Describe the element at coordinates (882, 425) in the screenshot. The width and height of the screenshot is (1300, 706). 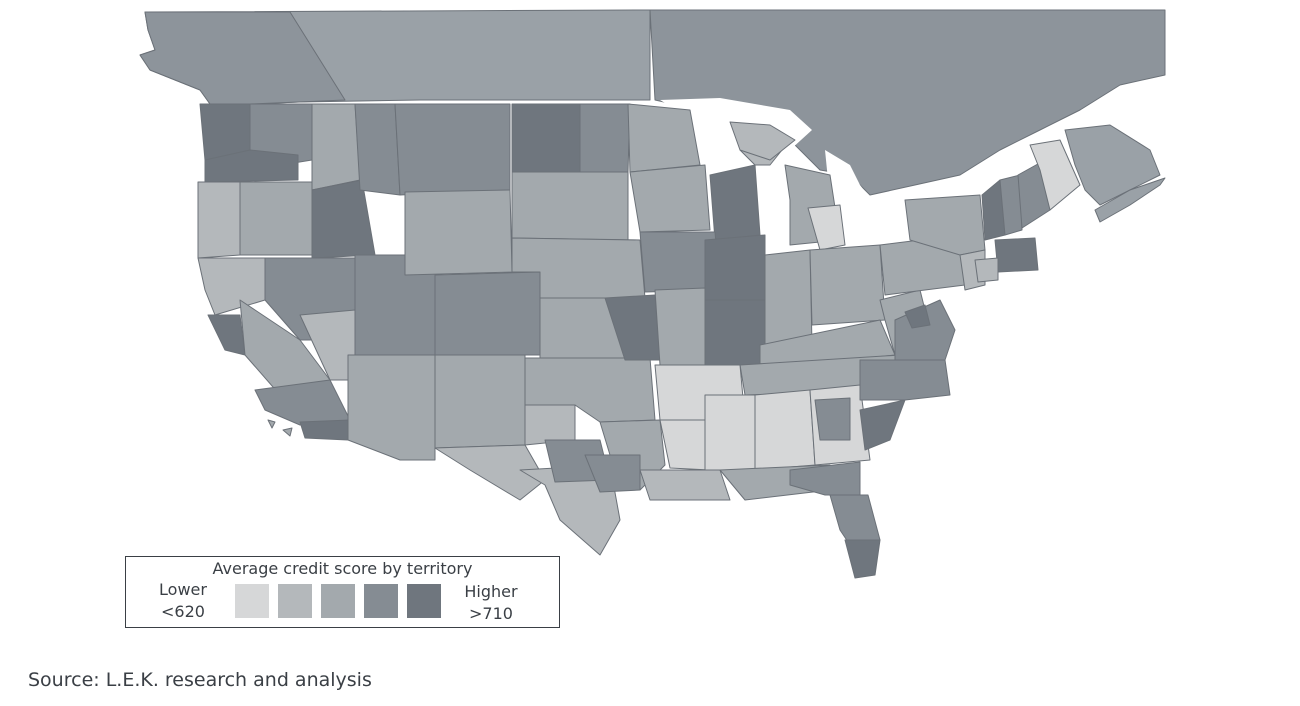
I see `territory-sc` at that location.